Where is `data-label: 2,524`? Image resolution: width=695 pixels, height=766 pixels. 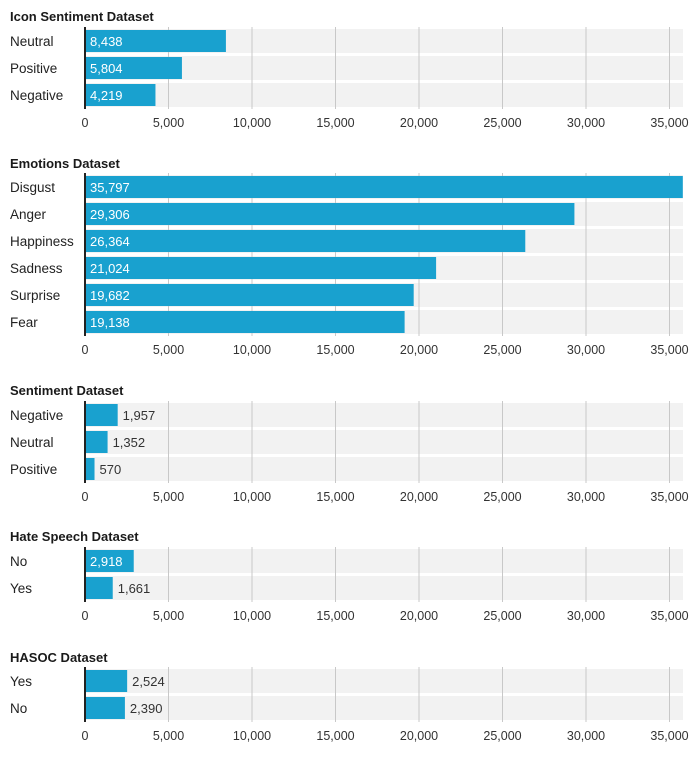 data-label: 2,524 is located at coordinates (148, 681).